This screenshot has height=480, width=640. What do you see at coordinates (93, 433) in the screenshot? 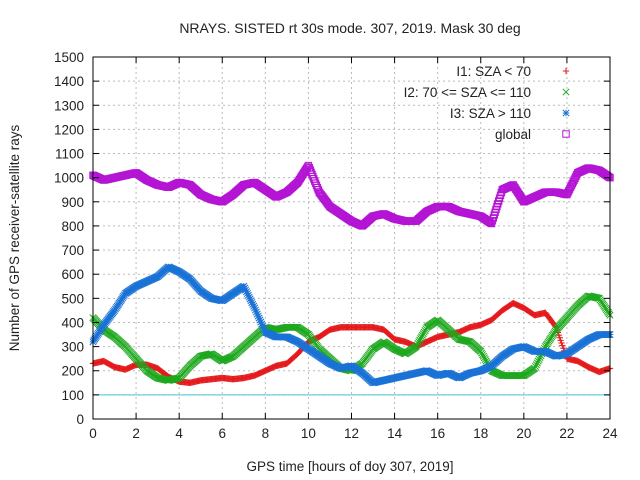
I see `x-tick-label: 0` at bounding box center [93, 433].